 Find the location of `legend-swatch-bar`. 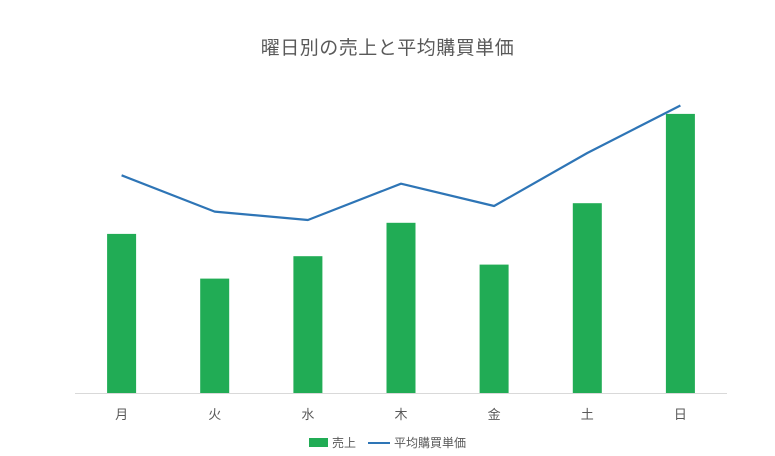

legend-swatch-bar is located at coordinates (318, 442).